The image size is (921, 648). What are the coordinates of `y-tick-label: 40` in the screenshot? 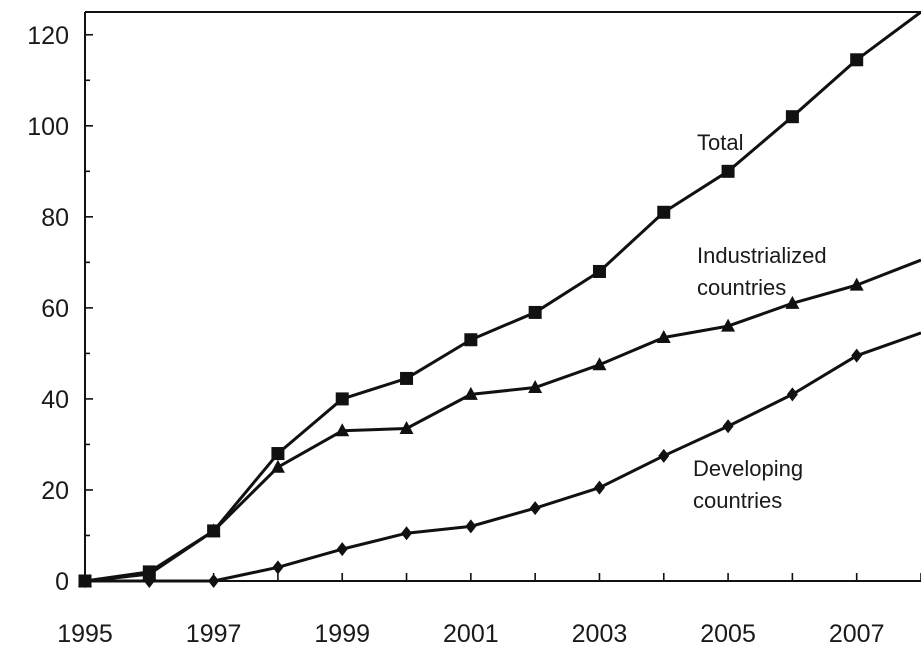 It's located at (55, 400).